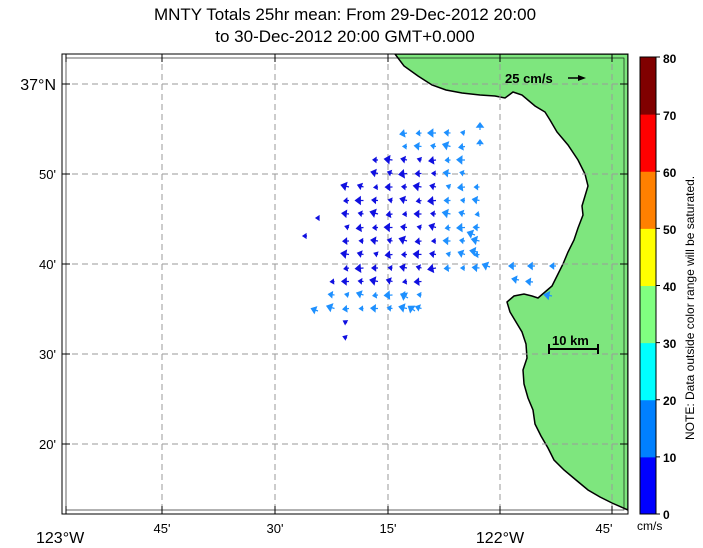  What do you see at coordinates (670, 173) in the screenshot?
I see `colorbar-tick-60: 60` at bounding box center [670, 173].